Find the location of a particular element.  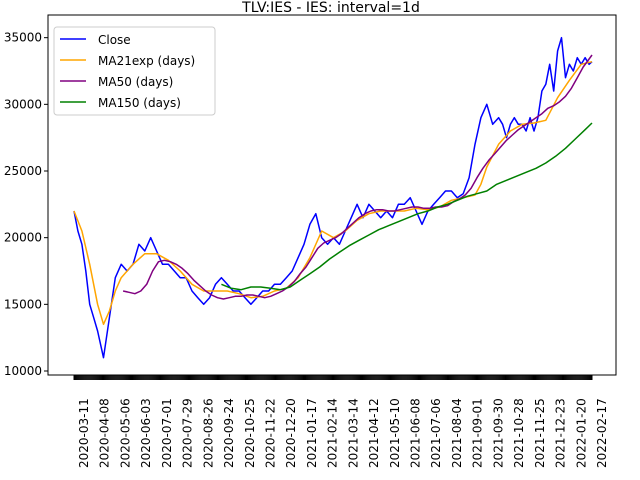

x-tick-label: 2021-10-28 is located at coordinates (519, 433).